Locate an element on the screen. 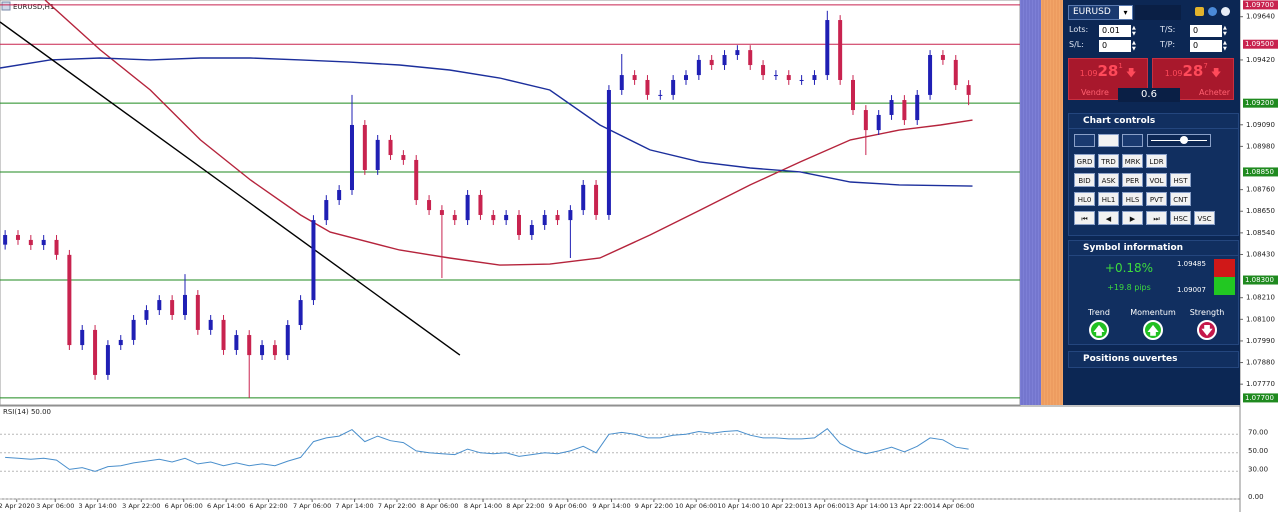 Image resolution: width=1280 pixels, height=512 pixels. icon-info is located at coordinates (1225, 11).